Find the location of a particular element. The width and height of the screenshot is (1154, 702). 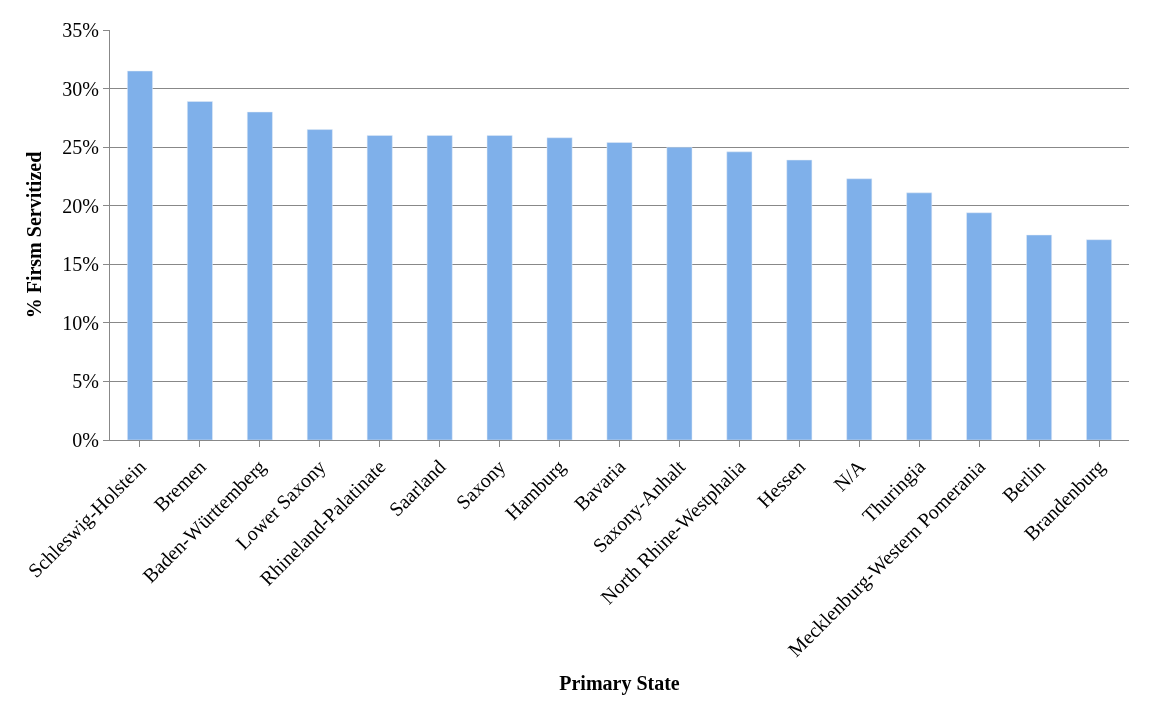

y-tick-label: 0% is located at coordinates (85, 440).